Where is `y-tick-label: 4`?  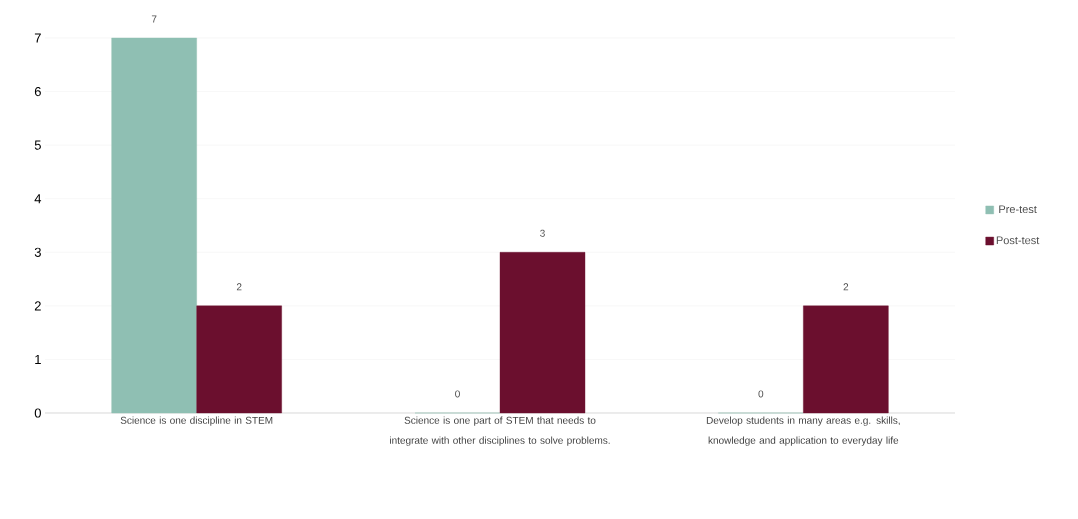
y-tick-label: 4 is located at coordinates (38, 199).